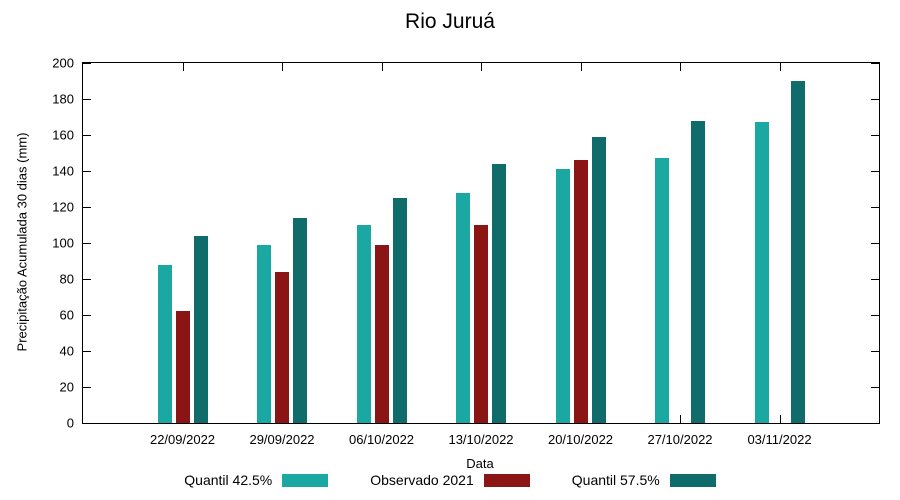  Describe the element at coordinates (481, 439) in the screenshot. I see `x-tick-label: 13/10/2022` at that location.